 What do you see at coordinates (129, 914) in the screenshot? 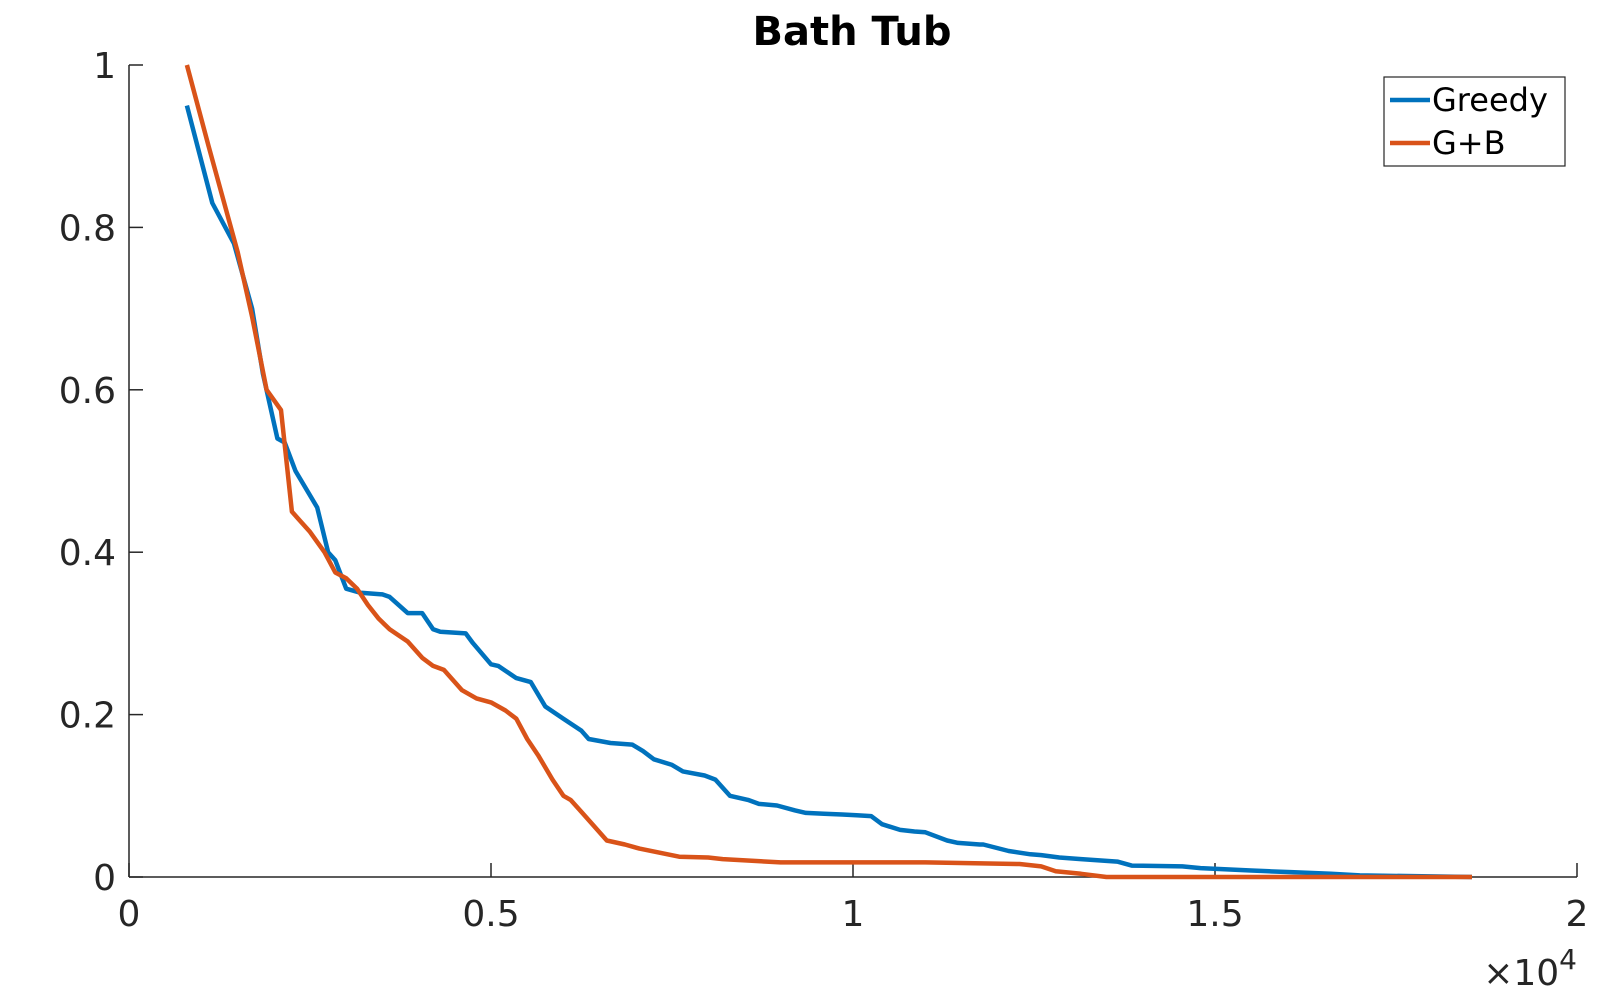
I see `x-tick-label: 0` at bounding box center [129, 914].